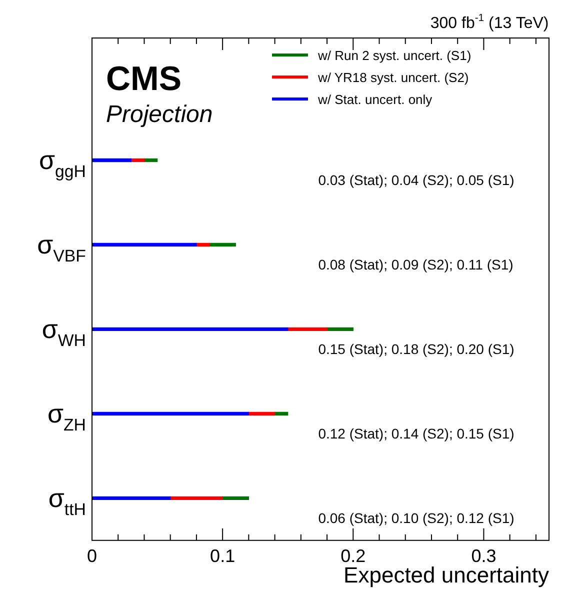 This screenshot has width=571, height=600. I want to click on x-tick-label: 0, so click(92, 556).